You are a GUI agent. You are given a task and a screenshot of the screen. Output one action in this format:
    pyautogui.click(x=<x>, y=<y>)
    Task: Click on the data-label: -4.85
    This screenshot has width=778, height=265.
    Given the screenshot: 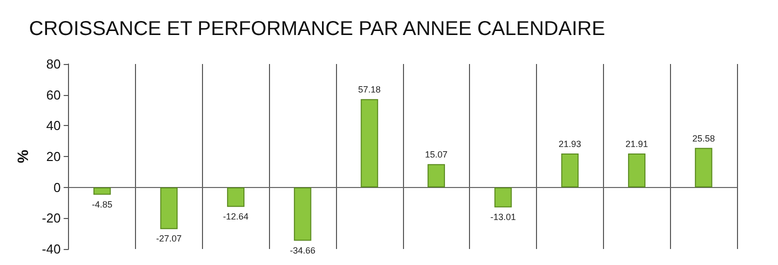 What is the action you would take?
    pyautogui.click(x=102, y=204)
    